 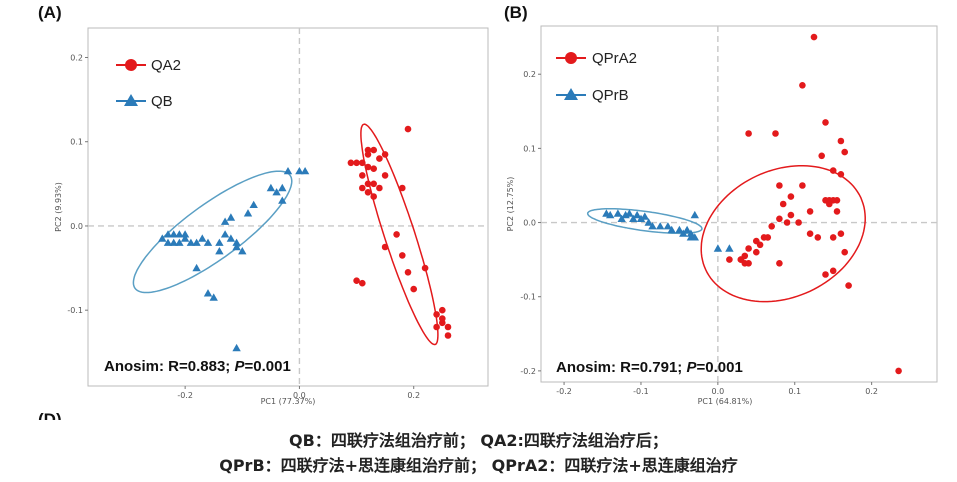 What do you see at coordinates (50, 415) in the screenshot?
I see `panel-d-label-cut: (D)` at bounding box center [50, 415].